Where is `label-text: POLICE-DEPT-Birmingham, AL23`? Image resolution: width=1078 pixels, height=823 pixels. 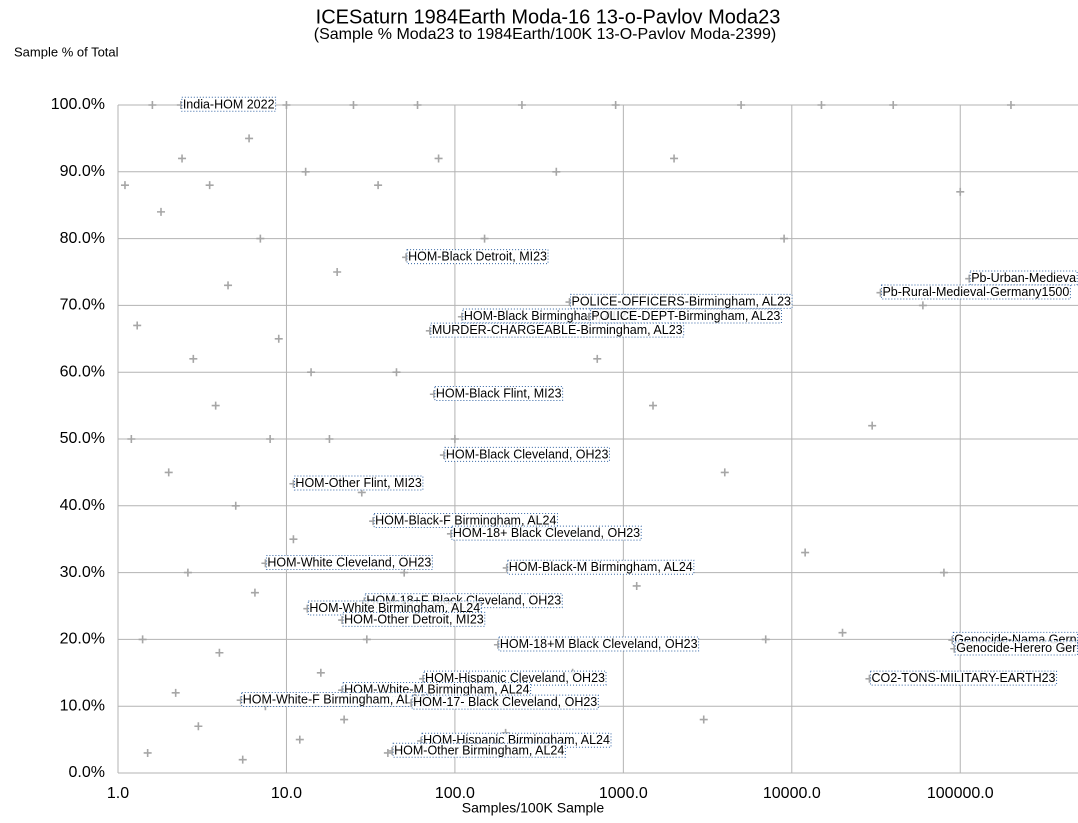 label-text: POLICE-DEPT-Birmingham, AL23 is located at coordinates (685, 316).